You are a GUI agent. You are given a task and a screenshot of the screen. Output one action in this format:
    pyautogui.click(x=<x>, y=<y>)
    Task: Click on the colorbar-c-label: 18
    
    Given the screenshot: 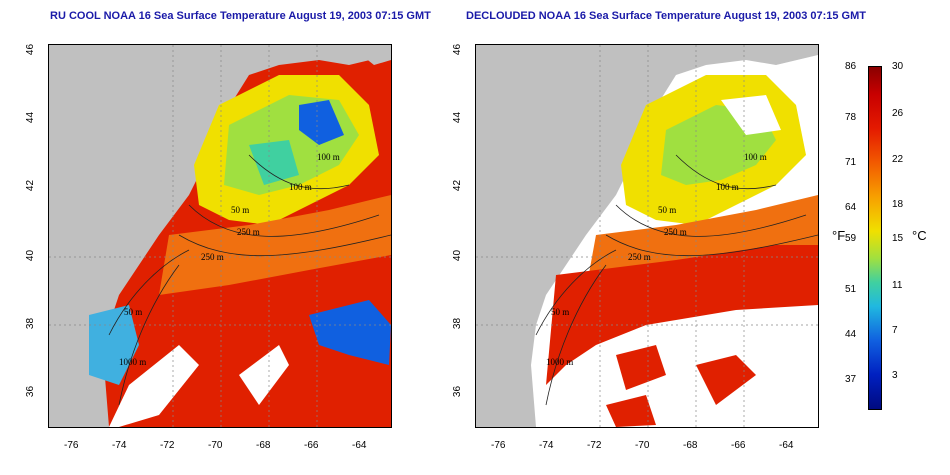 What is the action you would take?
    pyautogui.click(x=898, y=204)
    